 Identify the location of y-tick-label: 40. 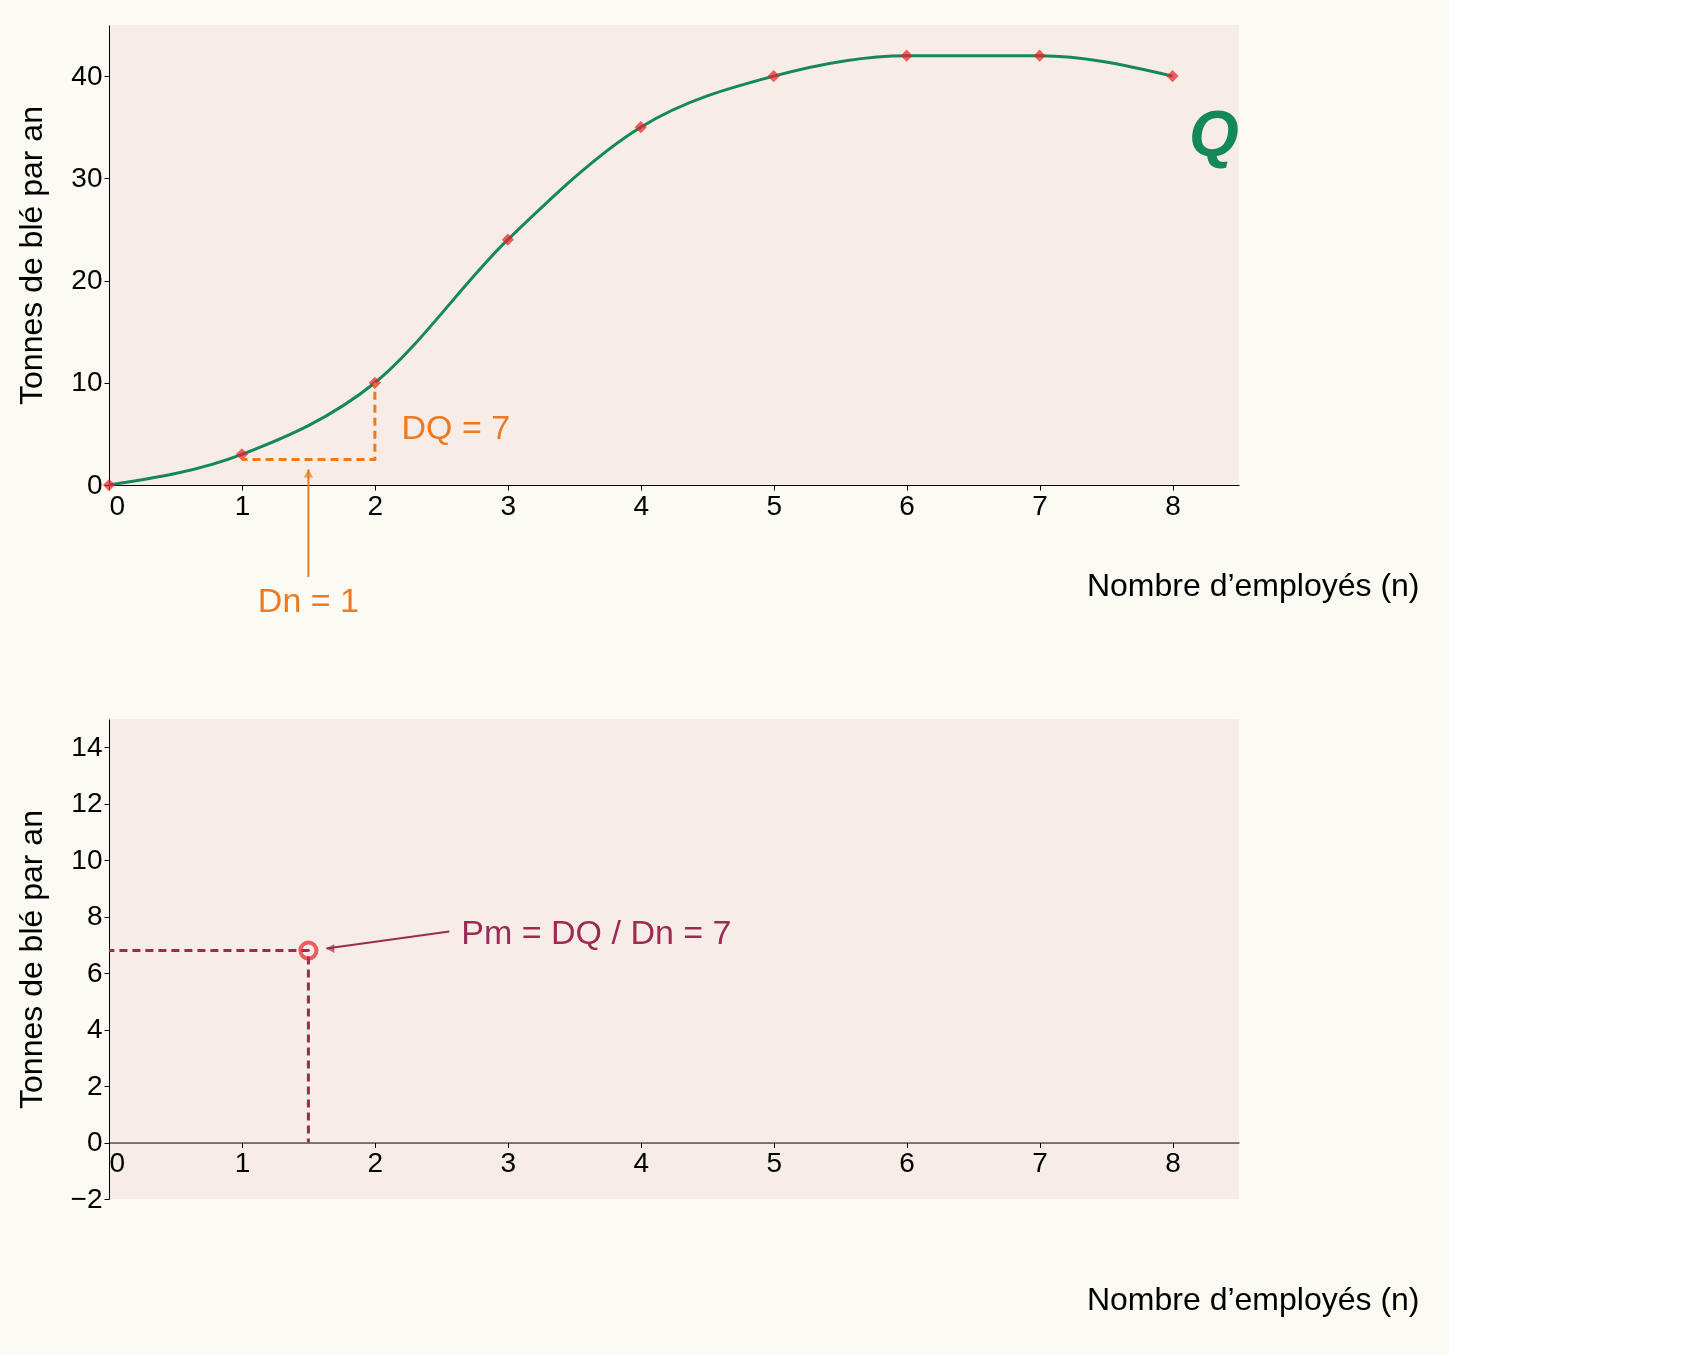
(87, 75).